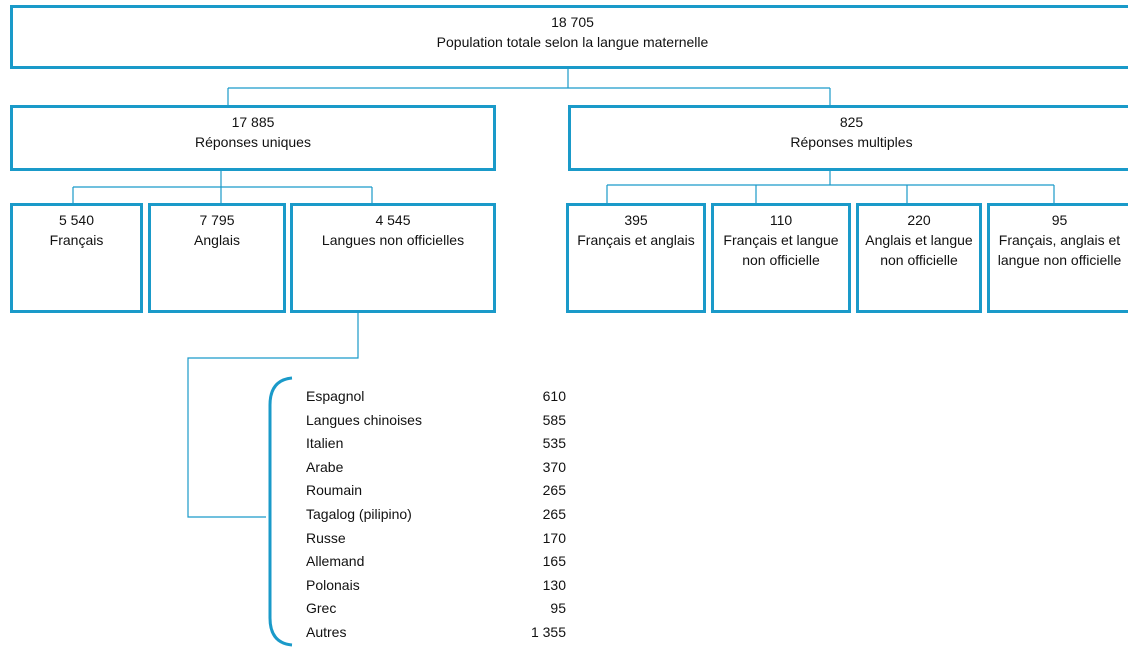  What do you see at coordinates (919, 250) in the screenshot?
I see `box-label: Anglais et langue non officielle` at bounding box center [919, 250].